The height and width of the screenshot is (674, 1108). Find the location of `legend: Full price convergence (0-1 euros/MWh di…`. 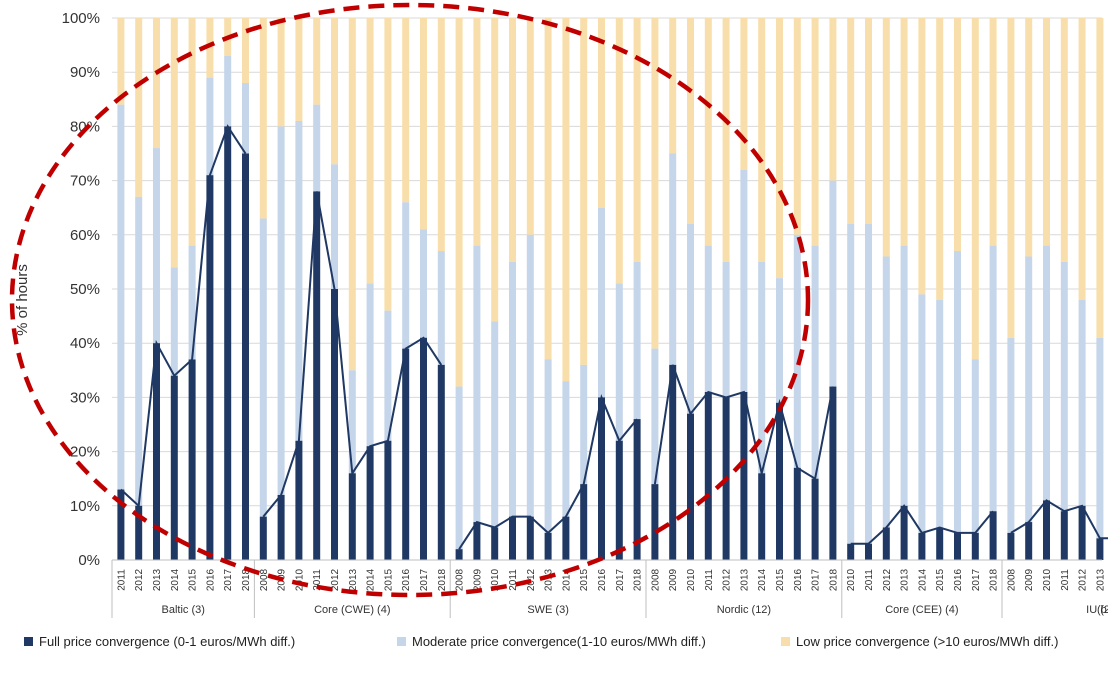

legend: Full price convergence (0-1 euros/MWh di… is located at coordinates (554, 641).